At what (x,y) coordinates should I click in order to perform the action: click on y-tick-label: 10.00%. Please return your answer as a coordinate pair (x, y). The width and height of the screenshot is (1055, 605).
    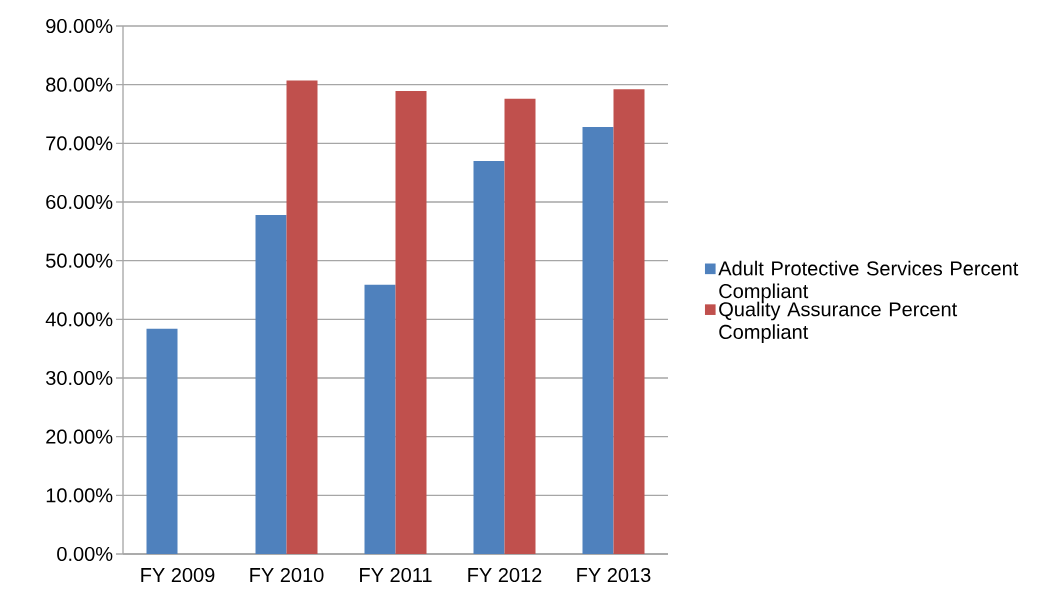
    Looking at the image, I should click on (79, 495).